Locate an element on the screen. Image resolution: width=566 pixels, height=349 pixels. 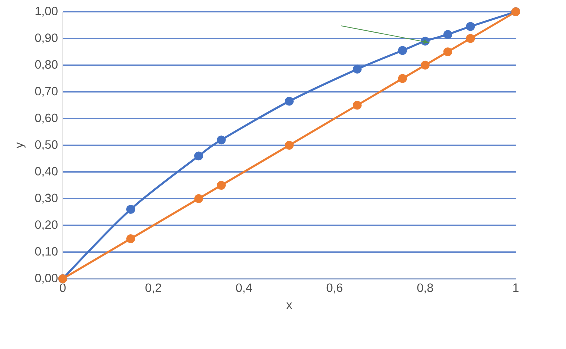
x-tick-label: 0,6 is located at coordinates (334, 289).